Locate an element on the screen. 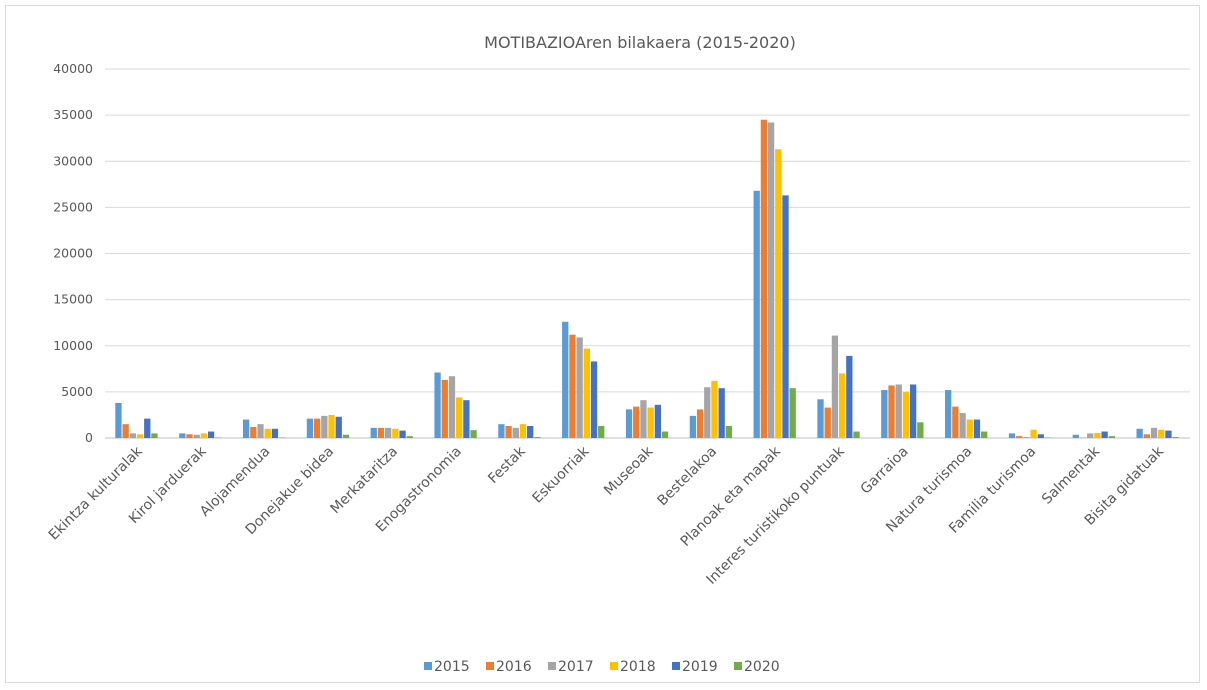 Image resolution: width=1207 pixels, height=690 pixels. x-category-label: Museoak is located at coordinates (629, 471).